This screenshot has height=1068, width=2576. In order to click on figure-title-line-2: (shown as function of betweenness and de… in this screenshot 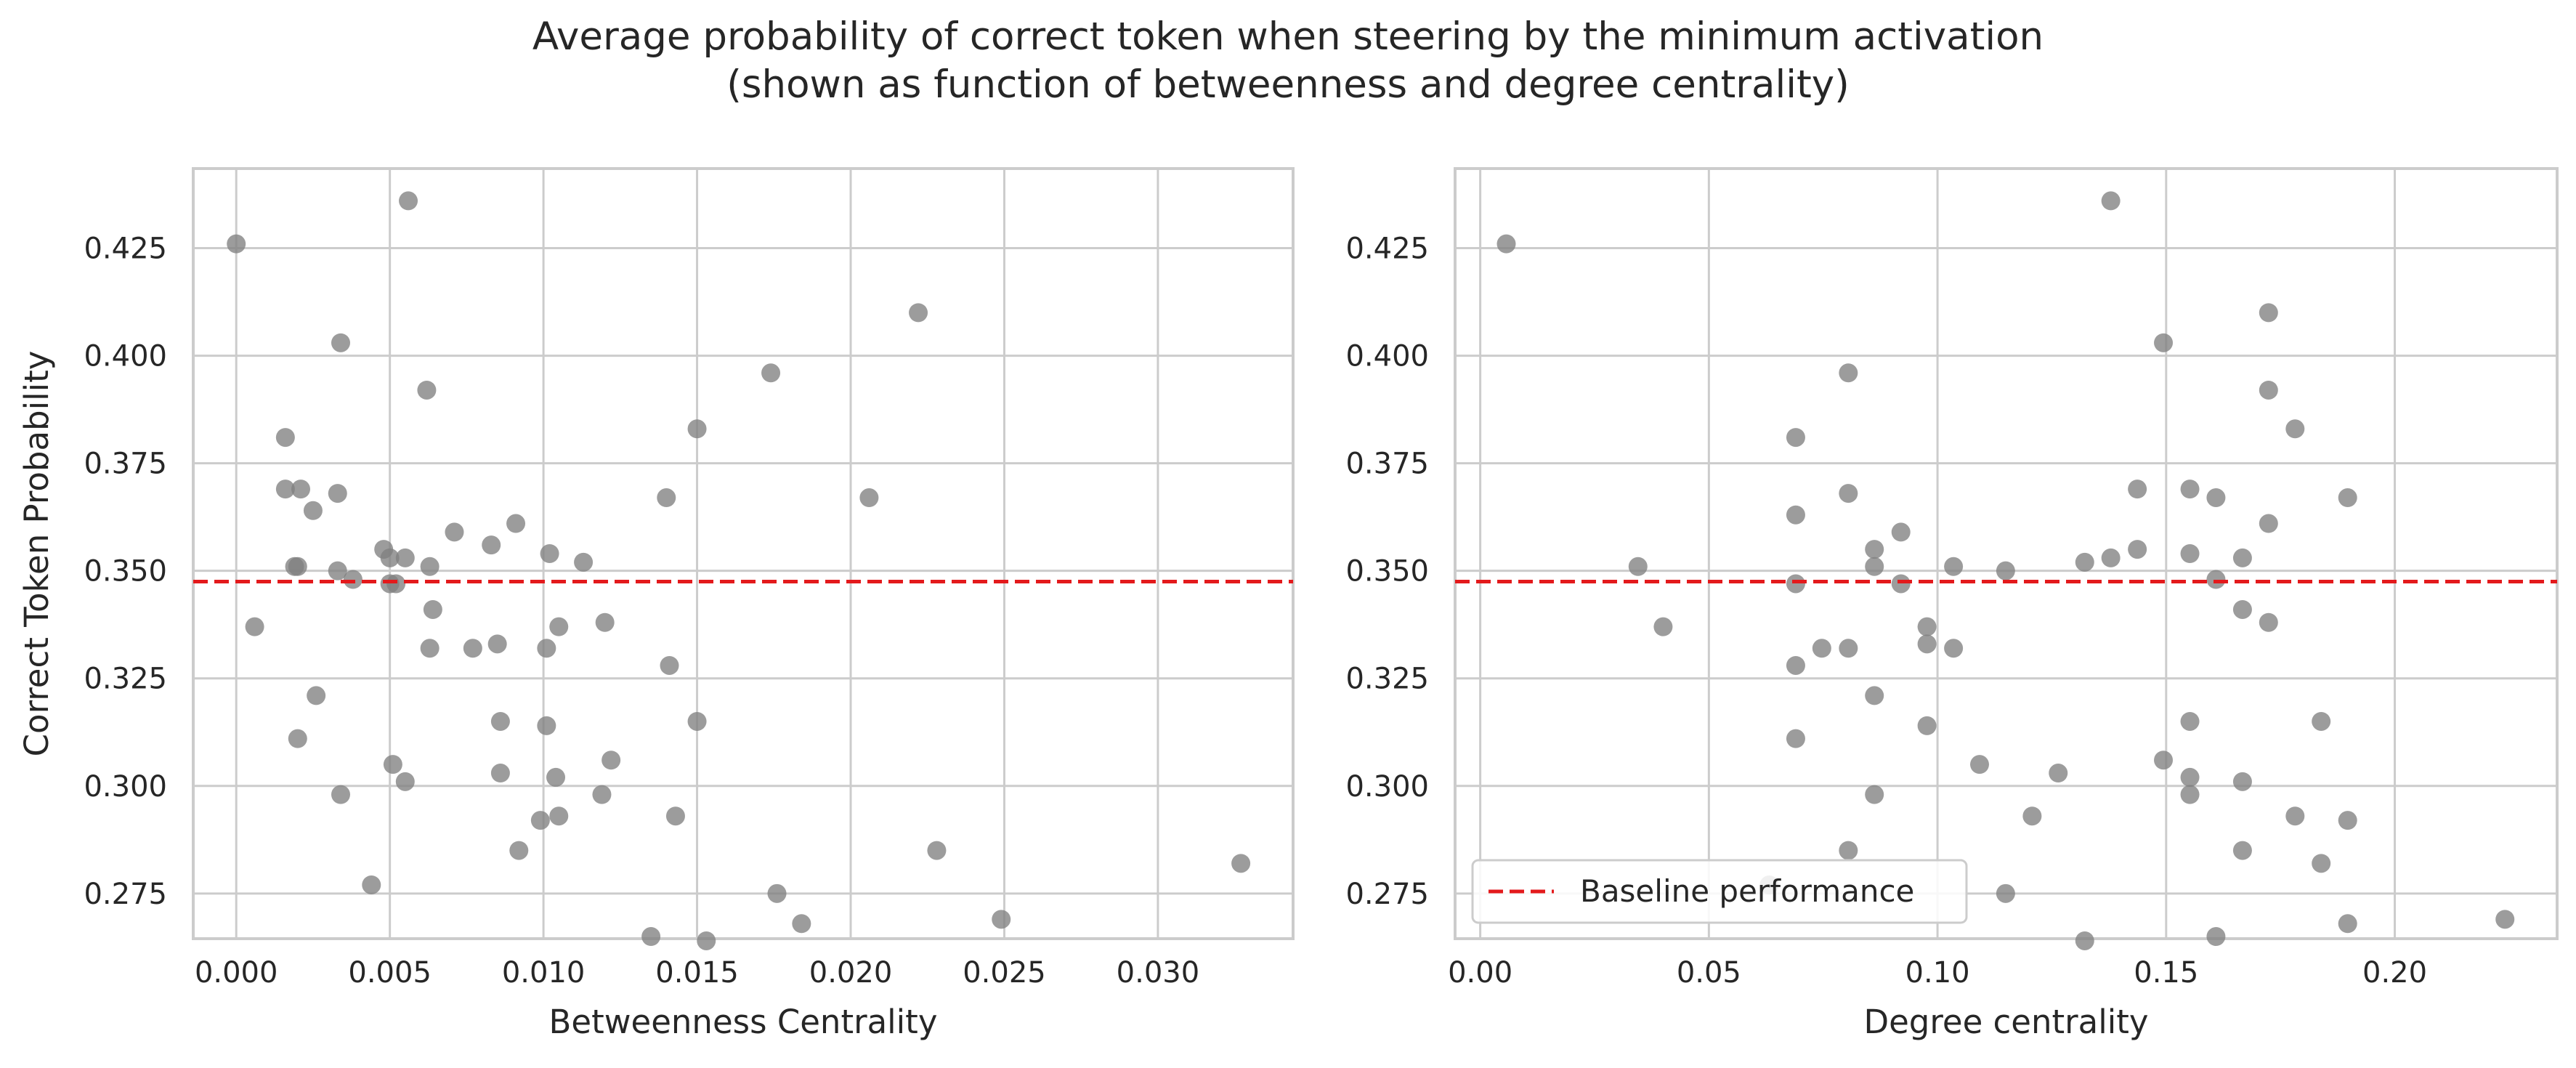, I will do `click(1288, 84)`.